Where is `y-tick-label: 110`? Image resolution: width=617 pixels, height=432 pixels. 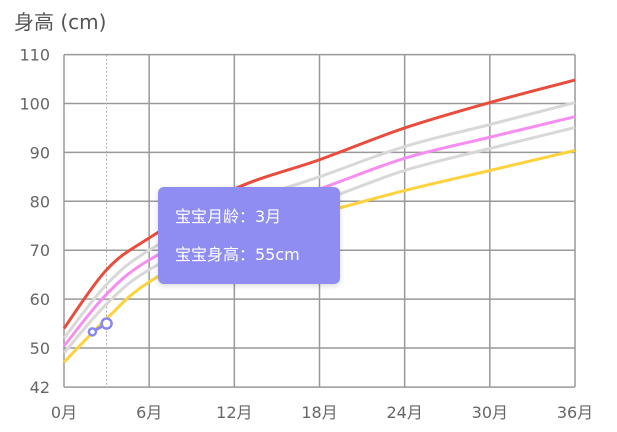
y-tick-label: 110 is located at coordinates (34, 55).